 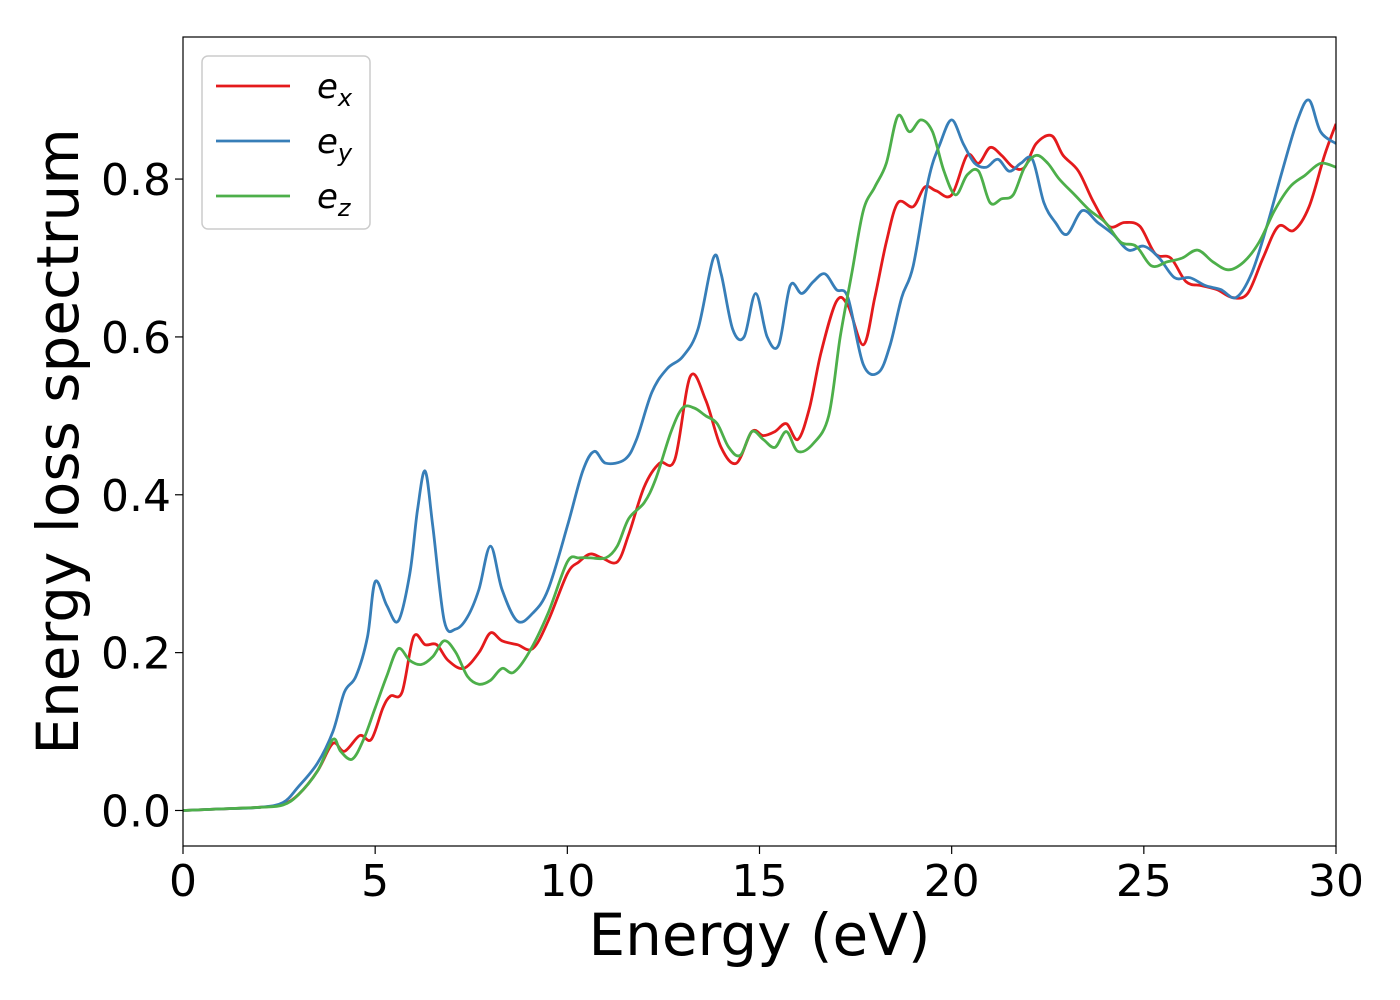 What do you see at coordinates (760, 881) in the screenshot?
I see `x-tick-label: 15` at bounding box center [760, 881].